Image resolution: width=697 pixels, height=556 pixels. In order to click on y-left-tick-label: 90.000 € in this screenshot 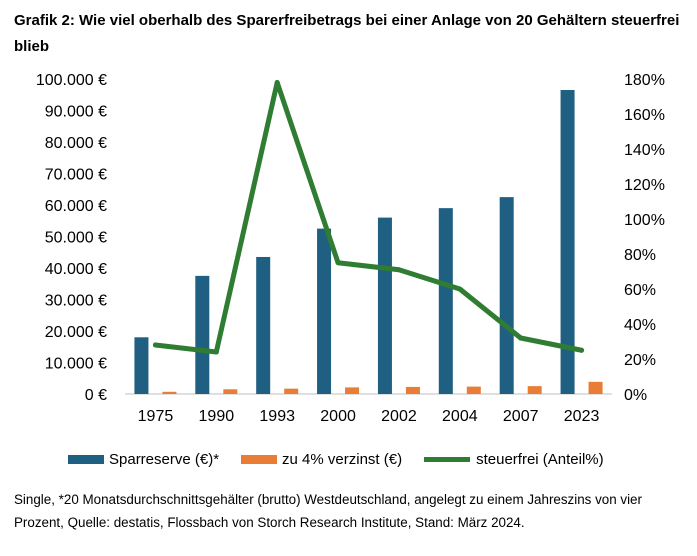, I will do `click(76, 112)`.